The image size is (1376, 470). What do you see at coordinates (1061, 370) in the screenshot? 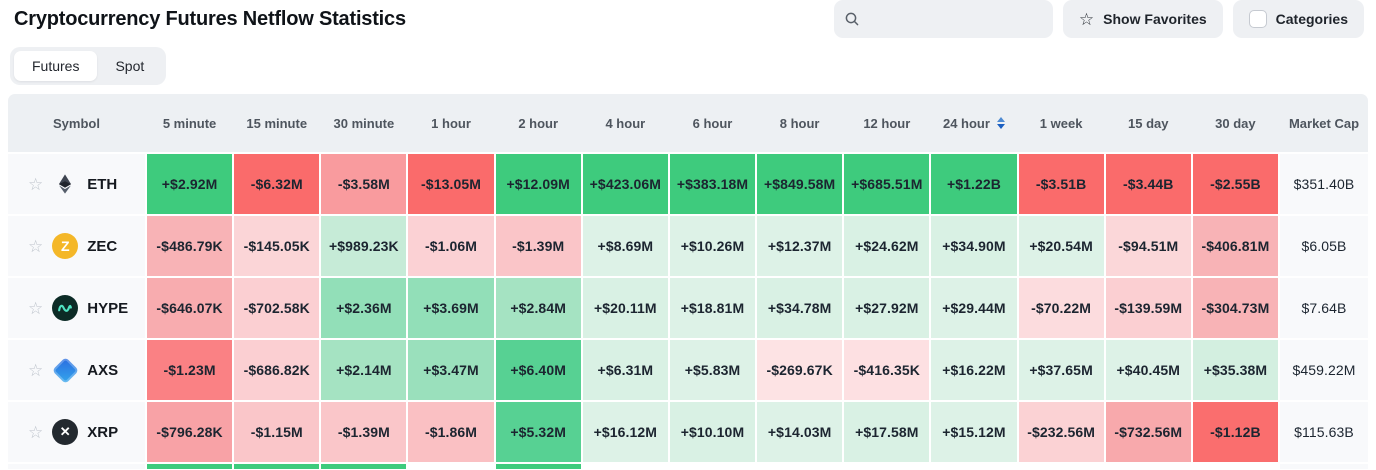
I see `netflow-cell: +$37.65M` at bounding box center [1061, 370].